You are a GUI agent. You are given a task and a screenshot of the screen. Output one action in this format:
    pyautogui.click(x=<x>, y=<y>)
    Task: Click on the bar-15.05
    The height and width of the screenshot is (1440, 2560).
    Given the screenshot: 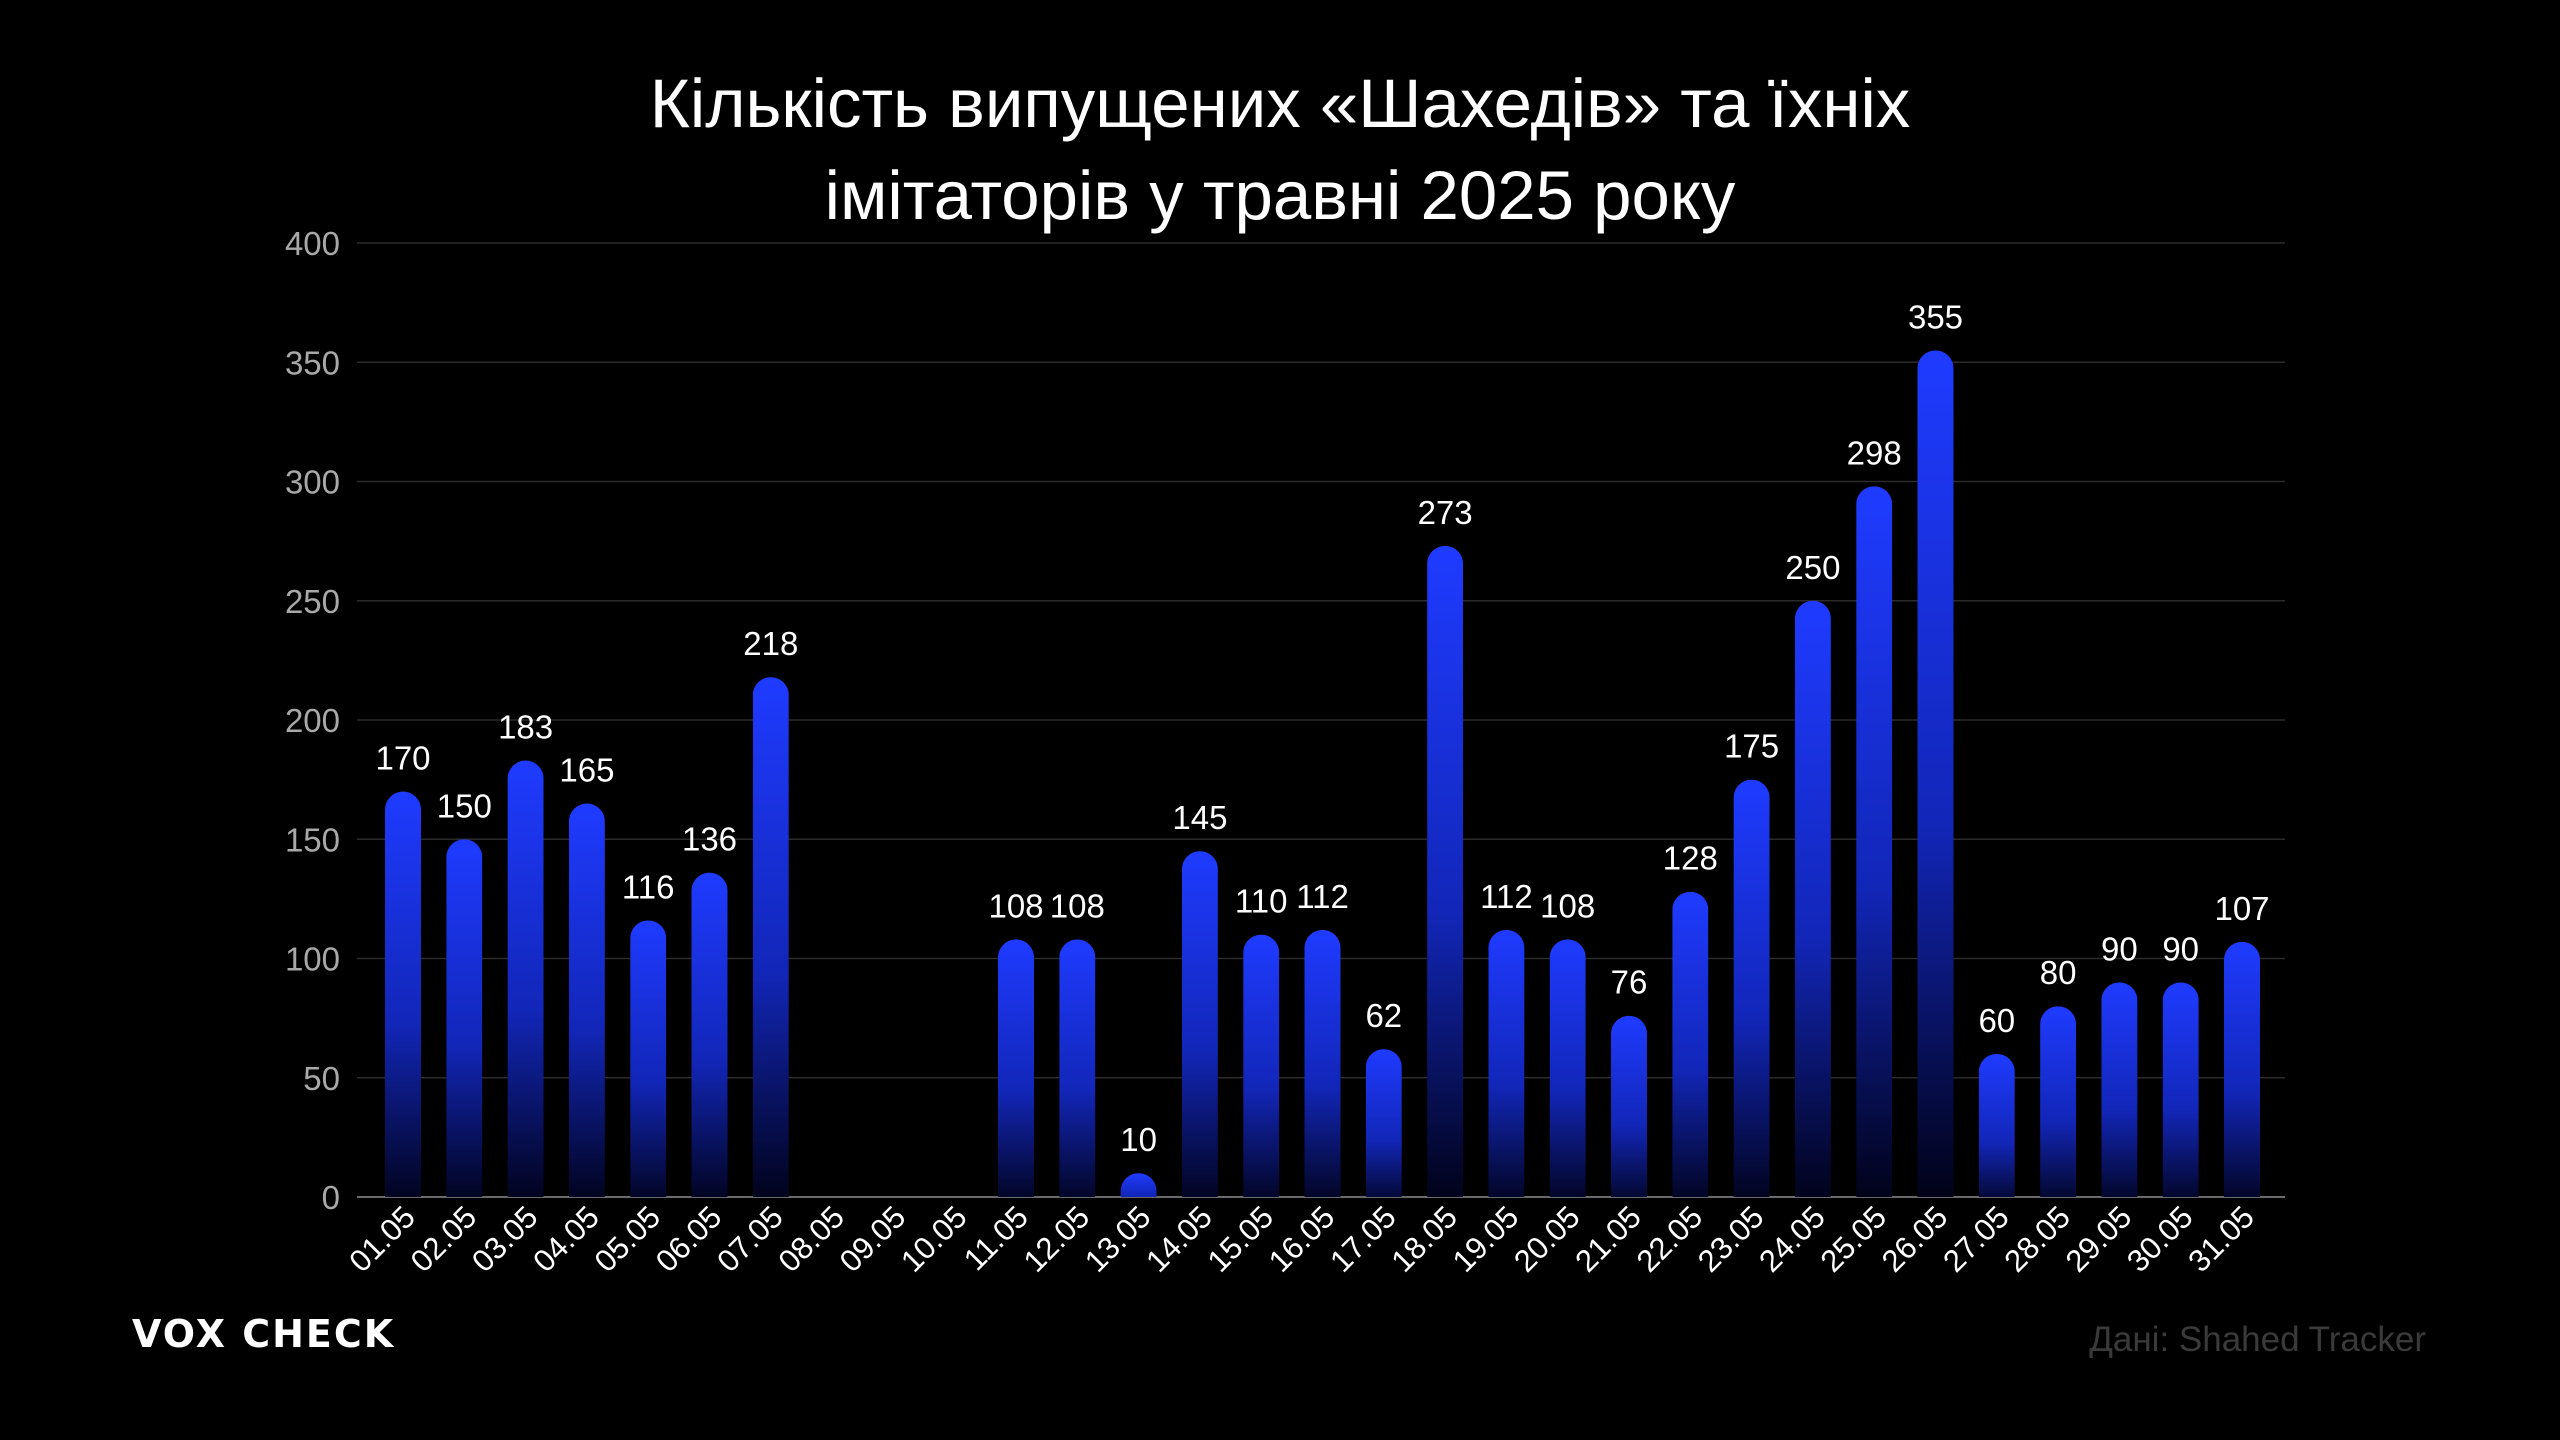 What is the action you would take?
    pyautogui.click(x=1261, y=1075)
    